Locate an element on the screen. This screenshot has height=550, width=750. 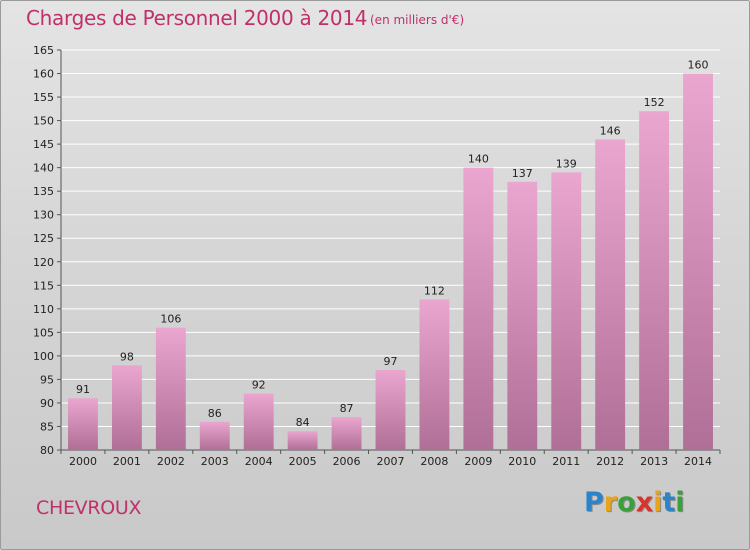
value-label: 84 is located at coordinates (303, 422).